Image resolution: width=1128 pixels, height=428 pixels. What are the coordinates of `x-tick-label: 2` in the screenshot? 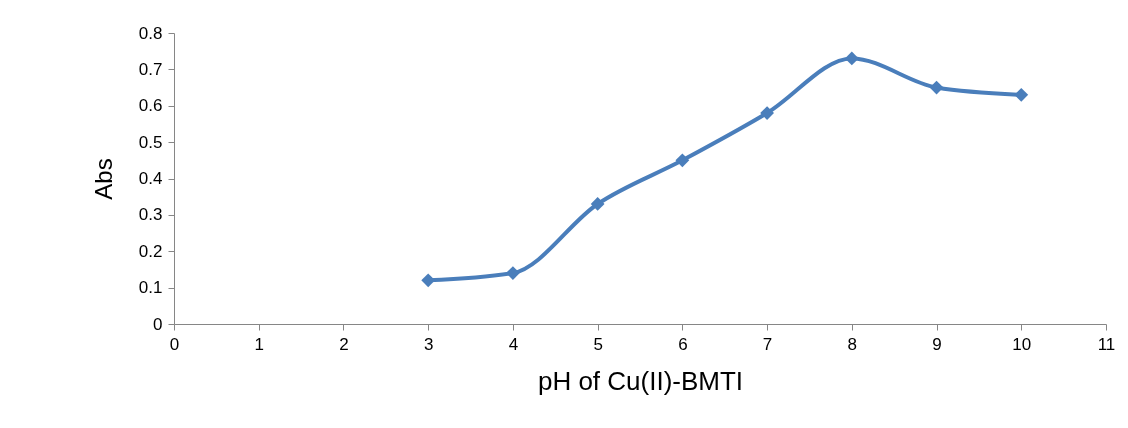 It's located at (344, 344).